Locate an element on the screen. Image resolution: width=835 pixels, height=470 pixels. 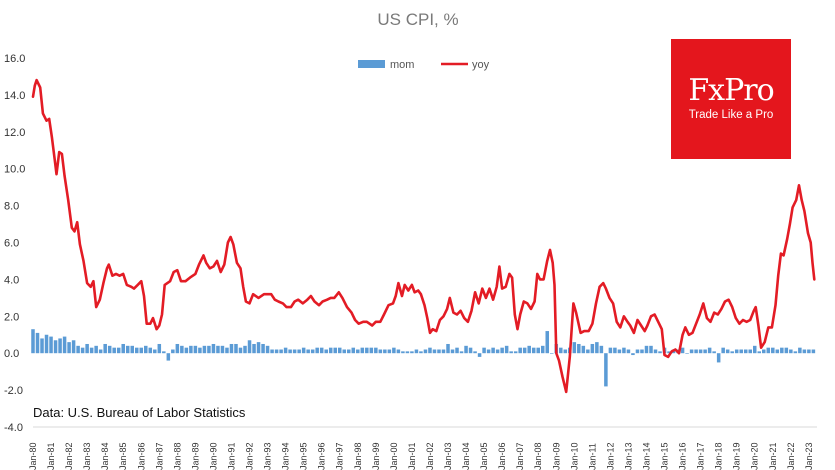
x-tick-label: Jan-83 is located at coordinates (87, 456).